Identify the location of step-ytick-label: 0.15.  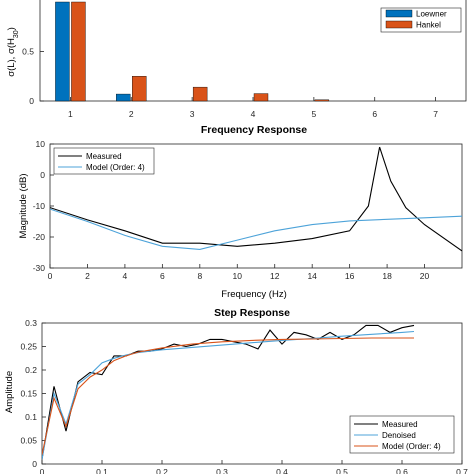
(28, 394).